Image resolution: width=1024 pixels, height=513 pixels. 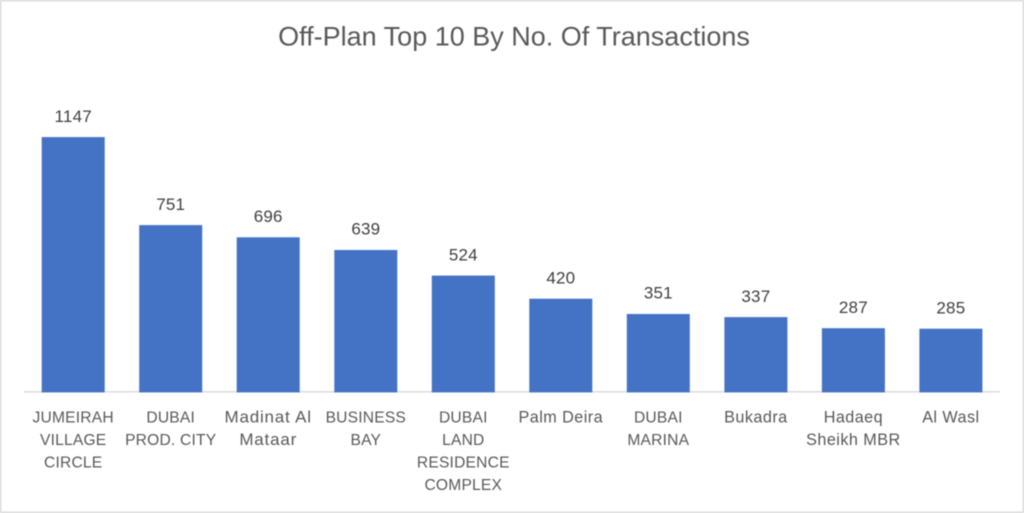 What do you see at coordinates (853, 307) in the screenshot?
I see `svg-text: 287` at bounding box center [853, 307].